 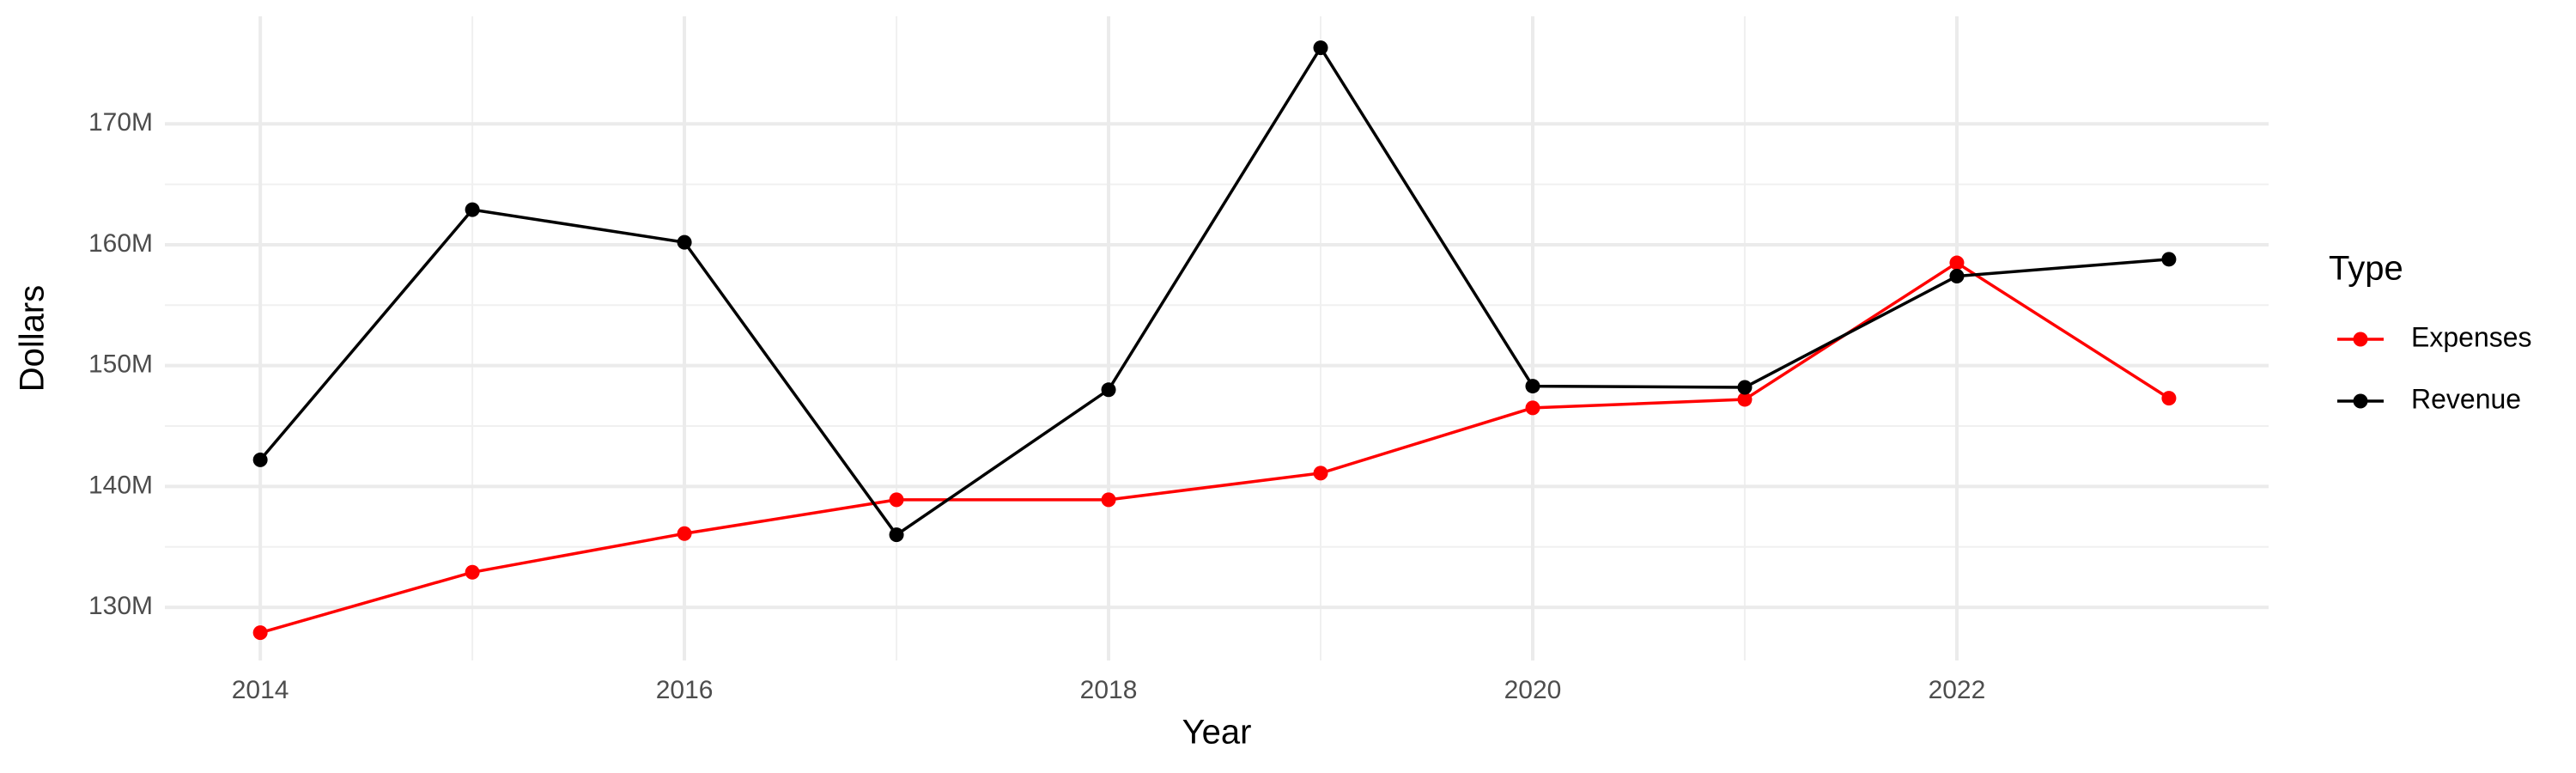 I want to click on y-tick-label: 140M, so click(x=121, y=485).